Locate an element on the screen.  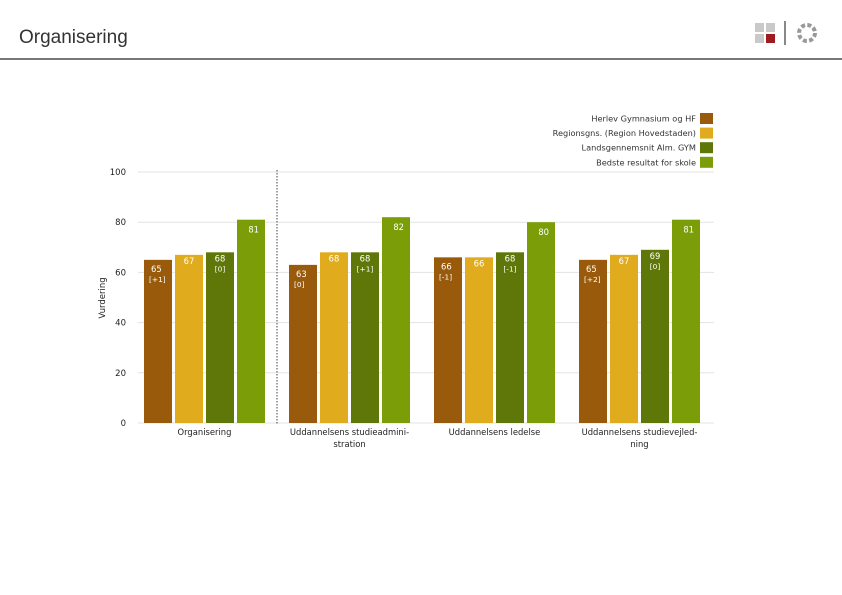
header-divider is located at coordinates (421, 59).